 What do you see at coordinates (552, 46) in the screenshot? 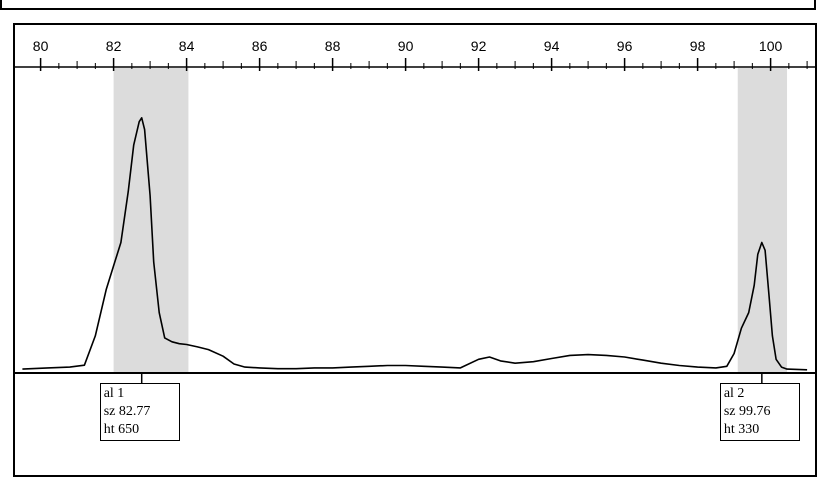
I see `tick-label-94: 94` at bounding box center [552, 46].